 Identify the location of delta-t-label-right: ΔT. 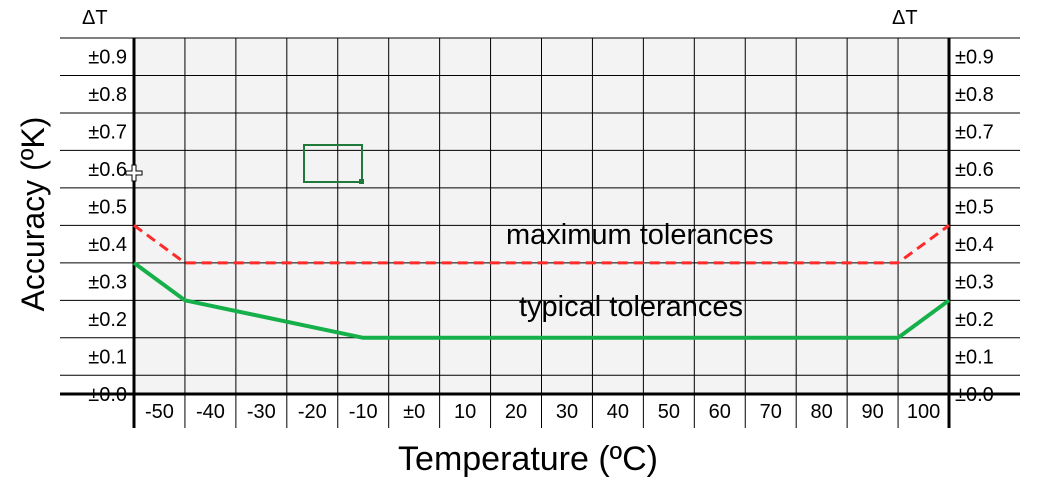
(905, 18).